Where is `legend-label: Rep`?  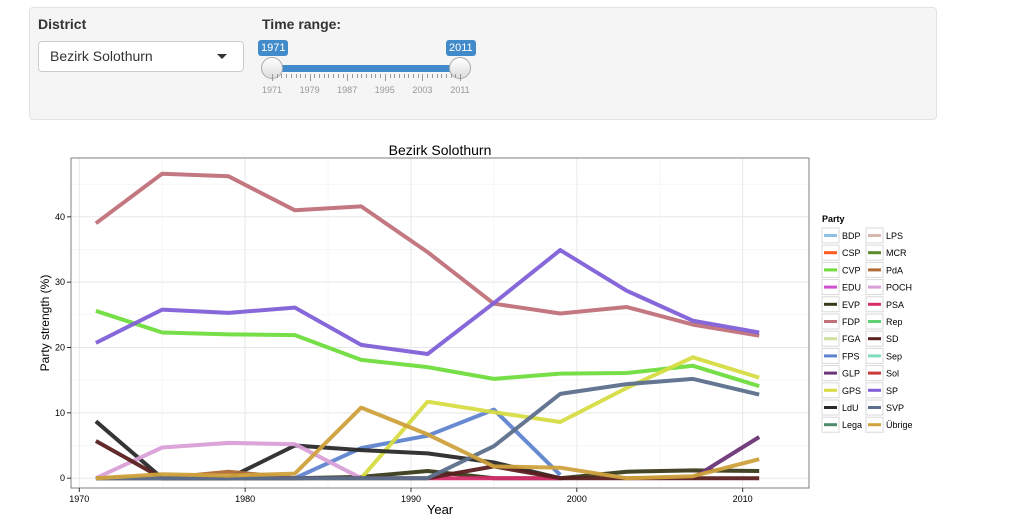 legend-label: Rep is located at coordinates (894, 322).